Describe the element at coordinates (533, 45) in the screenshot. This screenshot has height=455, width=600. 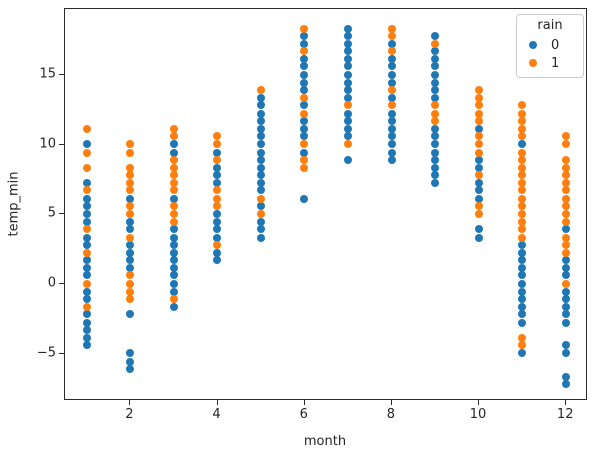
I see `legend-marker-rain-0-icon` at that location.